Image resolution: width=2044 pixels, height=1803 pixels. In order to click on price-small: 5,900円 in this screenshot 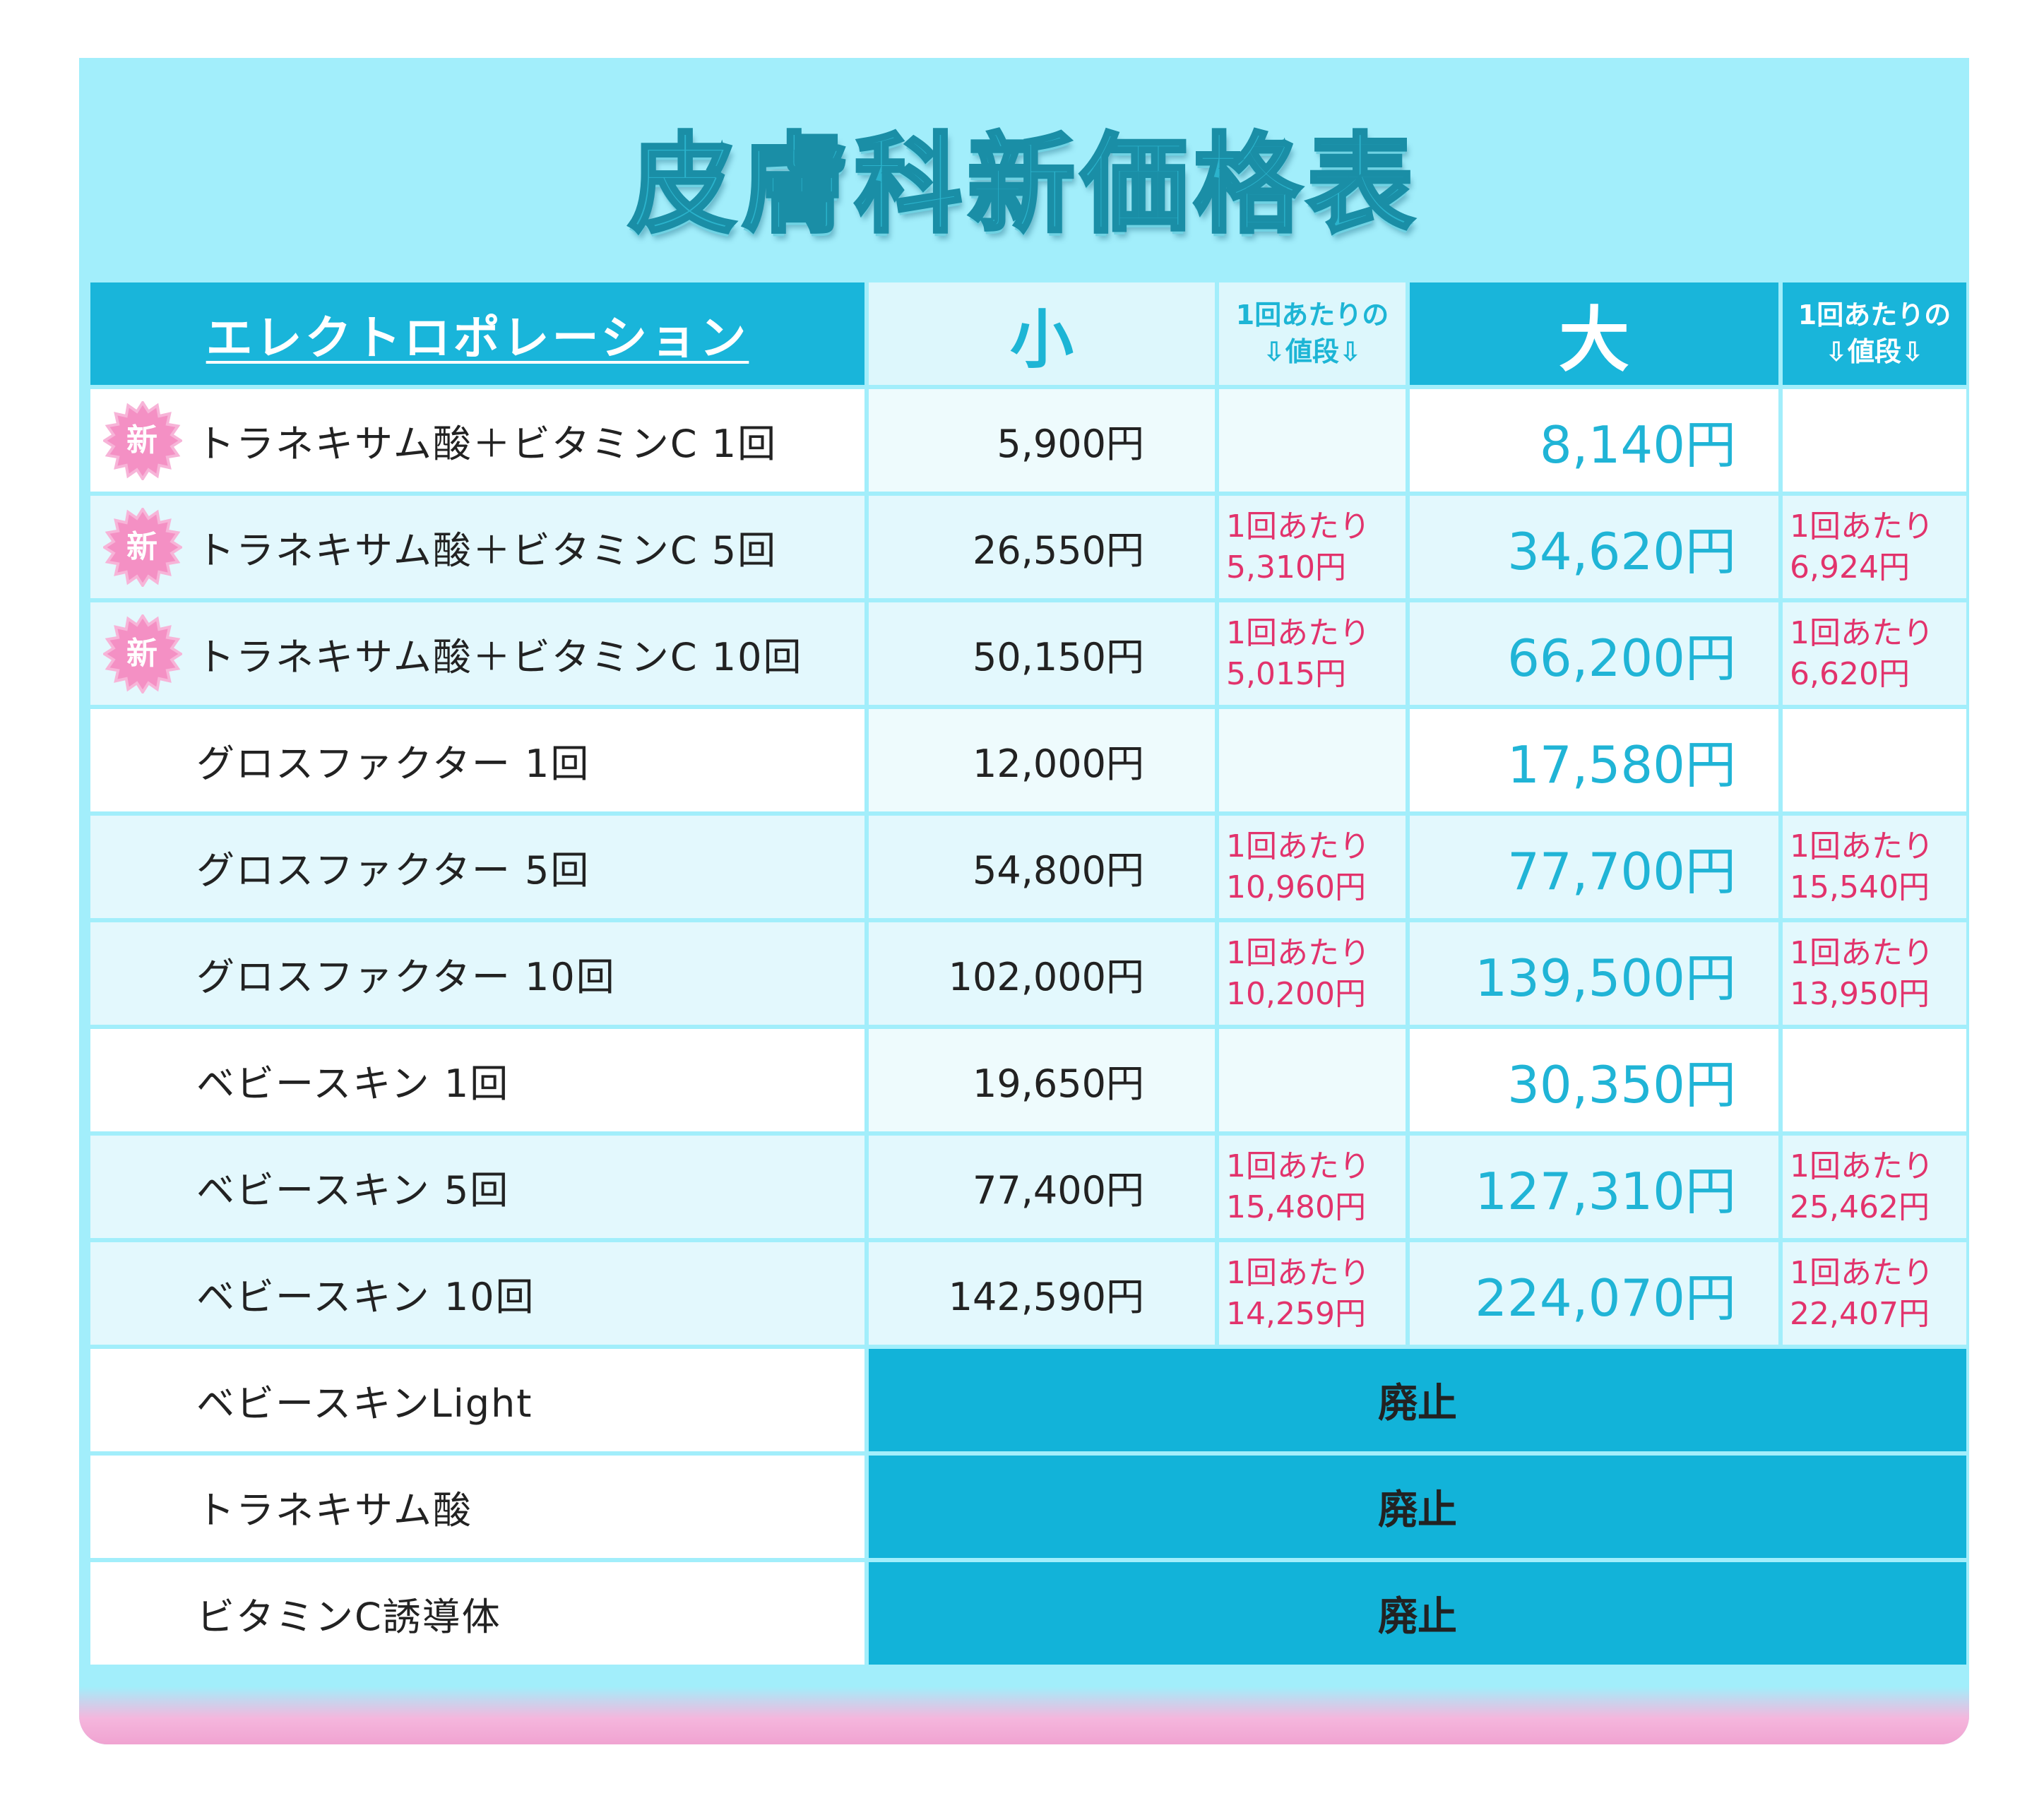, I will do `click(1042, 441)`.